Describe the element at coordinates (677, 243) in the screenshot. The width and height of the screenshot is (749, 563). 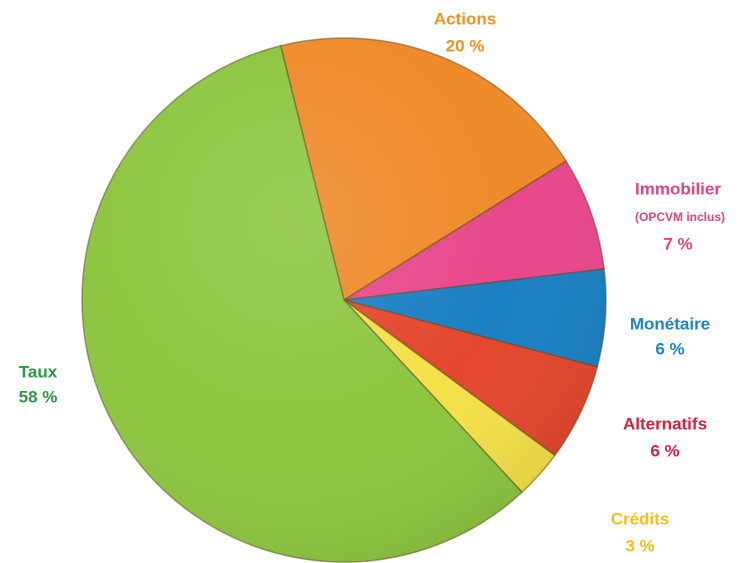
I see `slice-value-label: 7 %` at that location.